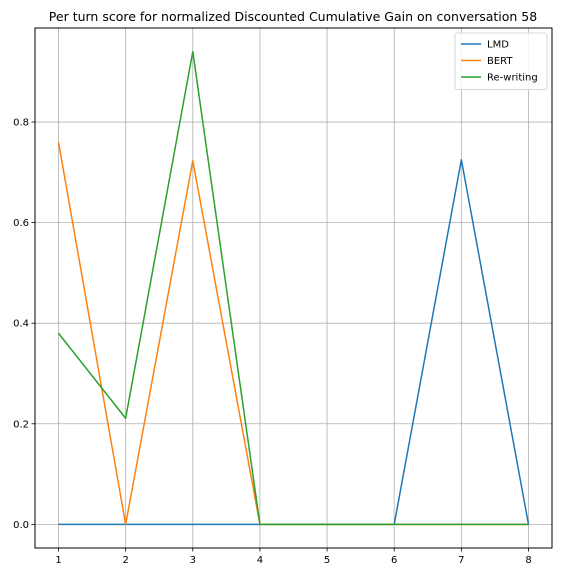  Describe the element at coordinates (498, 45) in the screenshot. I see `legend-label: LMD` at that location.